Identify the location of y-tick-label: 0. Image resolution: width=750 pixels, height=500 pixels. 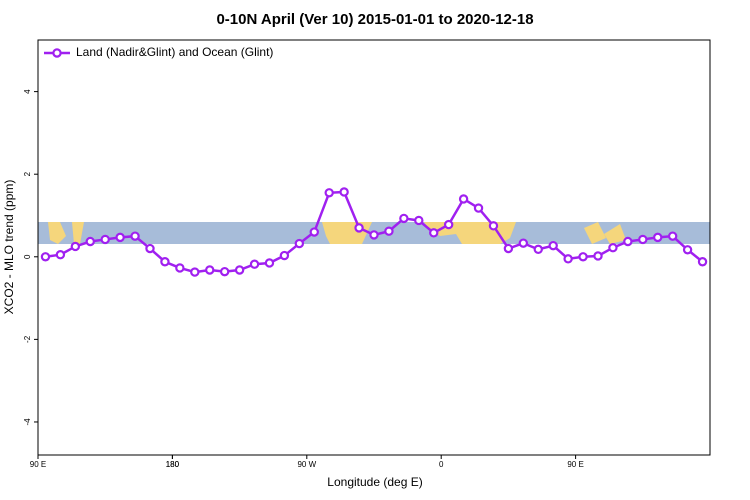
(27, 256).